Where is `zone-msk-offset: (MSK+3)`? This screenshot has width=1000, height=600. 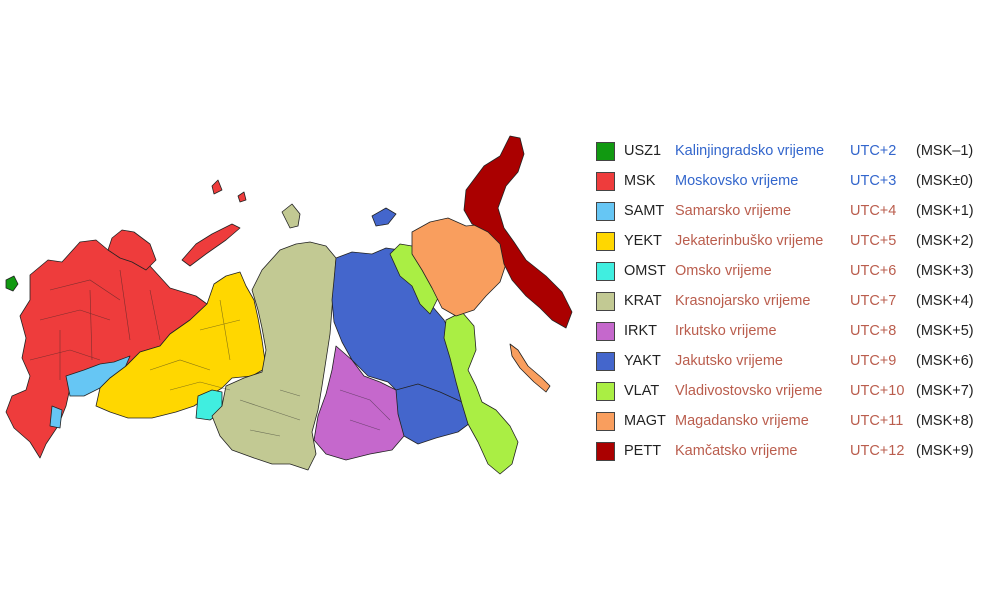 zone-msk-offset: (MSK+3) is located at coordinates (945, 271).